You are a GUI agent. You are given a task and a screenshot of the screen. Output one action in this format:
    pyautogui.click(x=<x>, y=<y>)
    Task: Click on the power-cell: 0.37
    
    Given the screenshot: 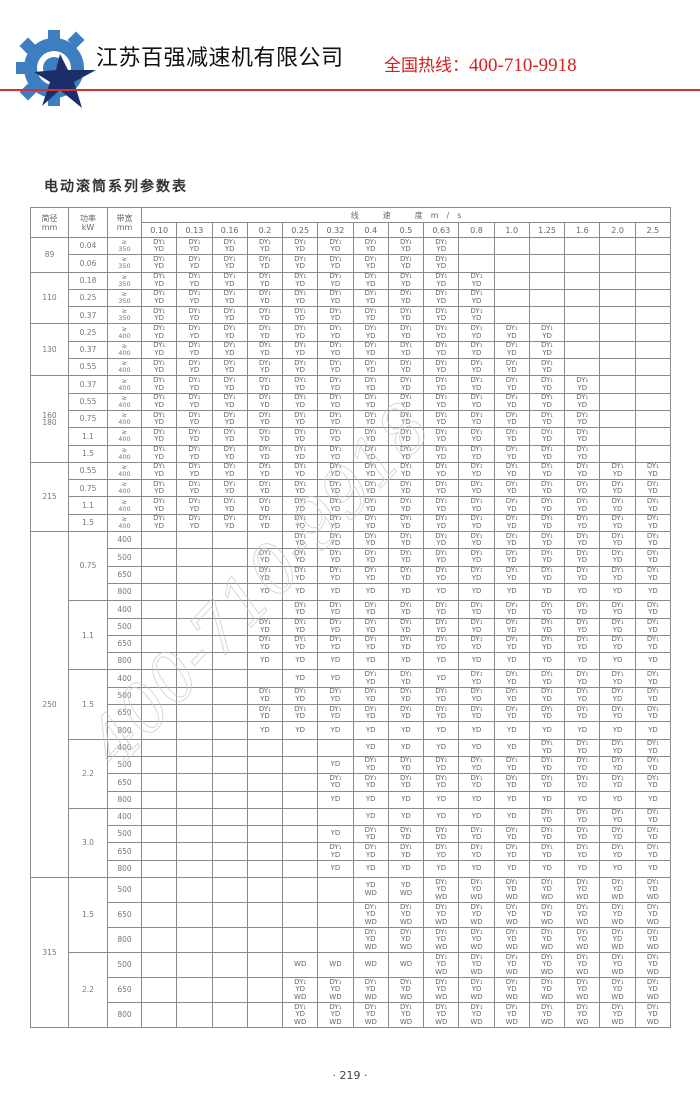 What is the action you would take?
    pyautogui.click(x=88, y=384)
    